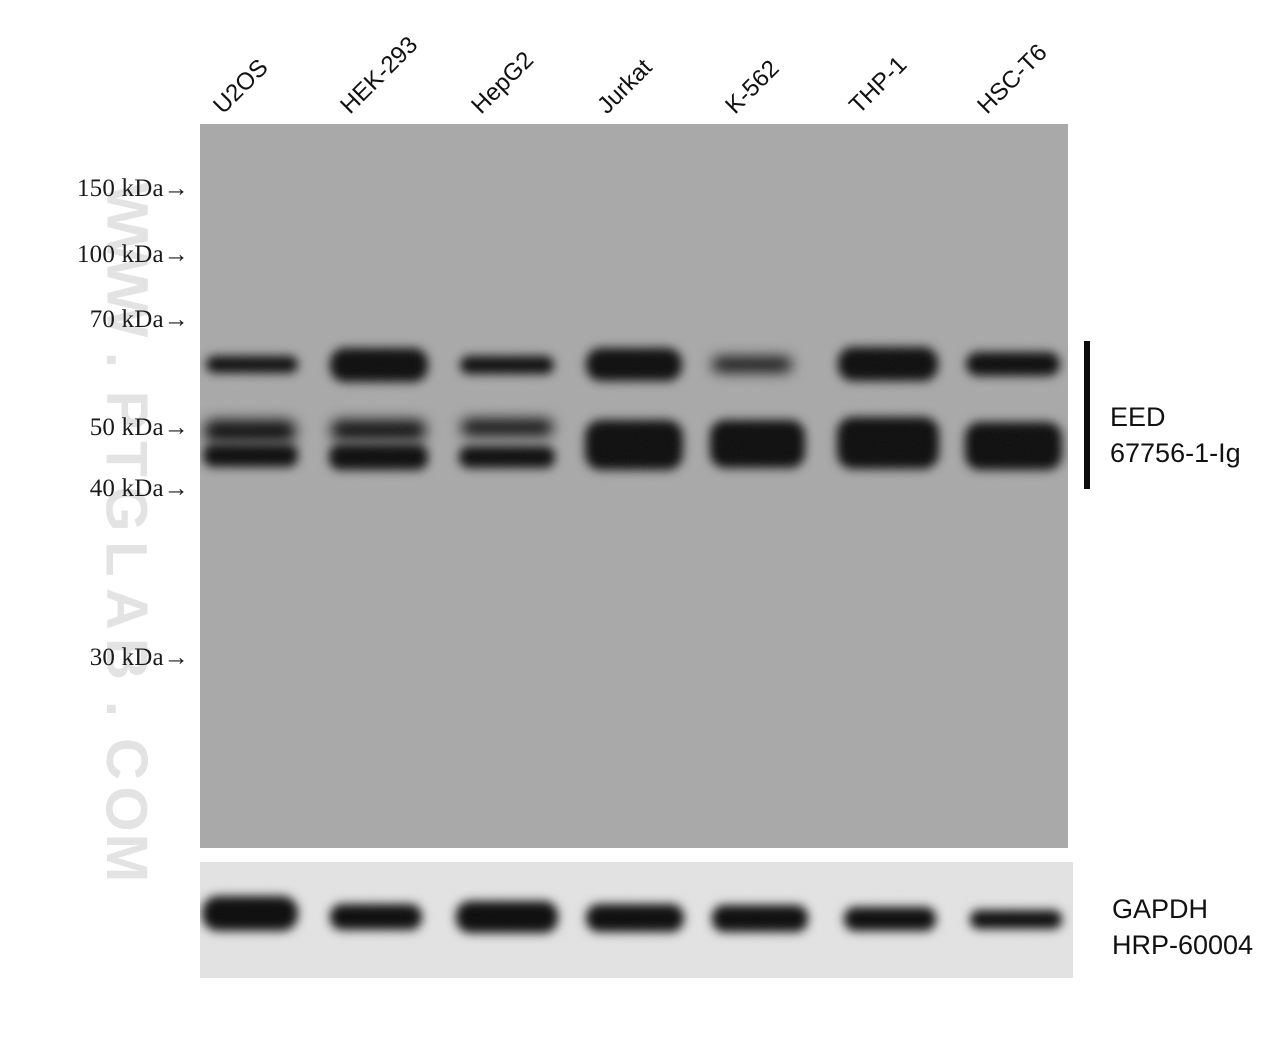 This screenshot has height=1047, width=1281. What do you see at coordinates (1175, 452) in the screenshot?
I see `eed-catalog-label: 67756-1-Ig` at bounding box center [1175, 452].